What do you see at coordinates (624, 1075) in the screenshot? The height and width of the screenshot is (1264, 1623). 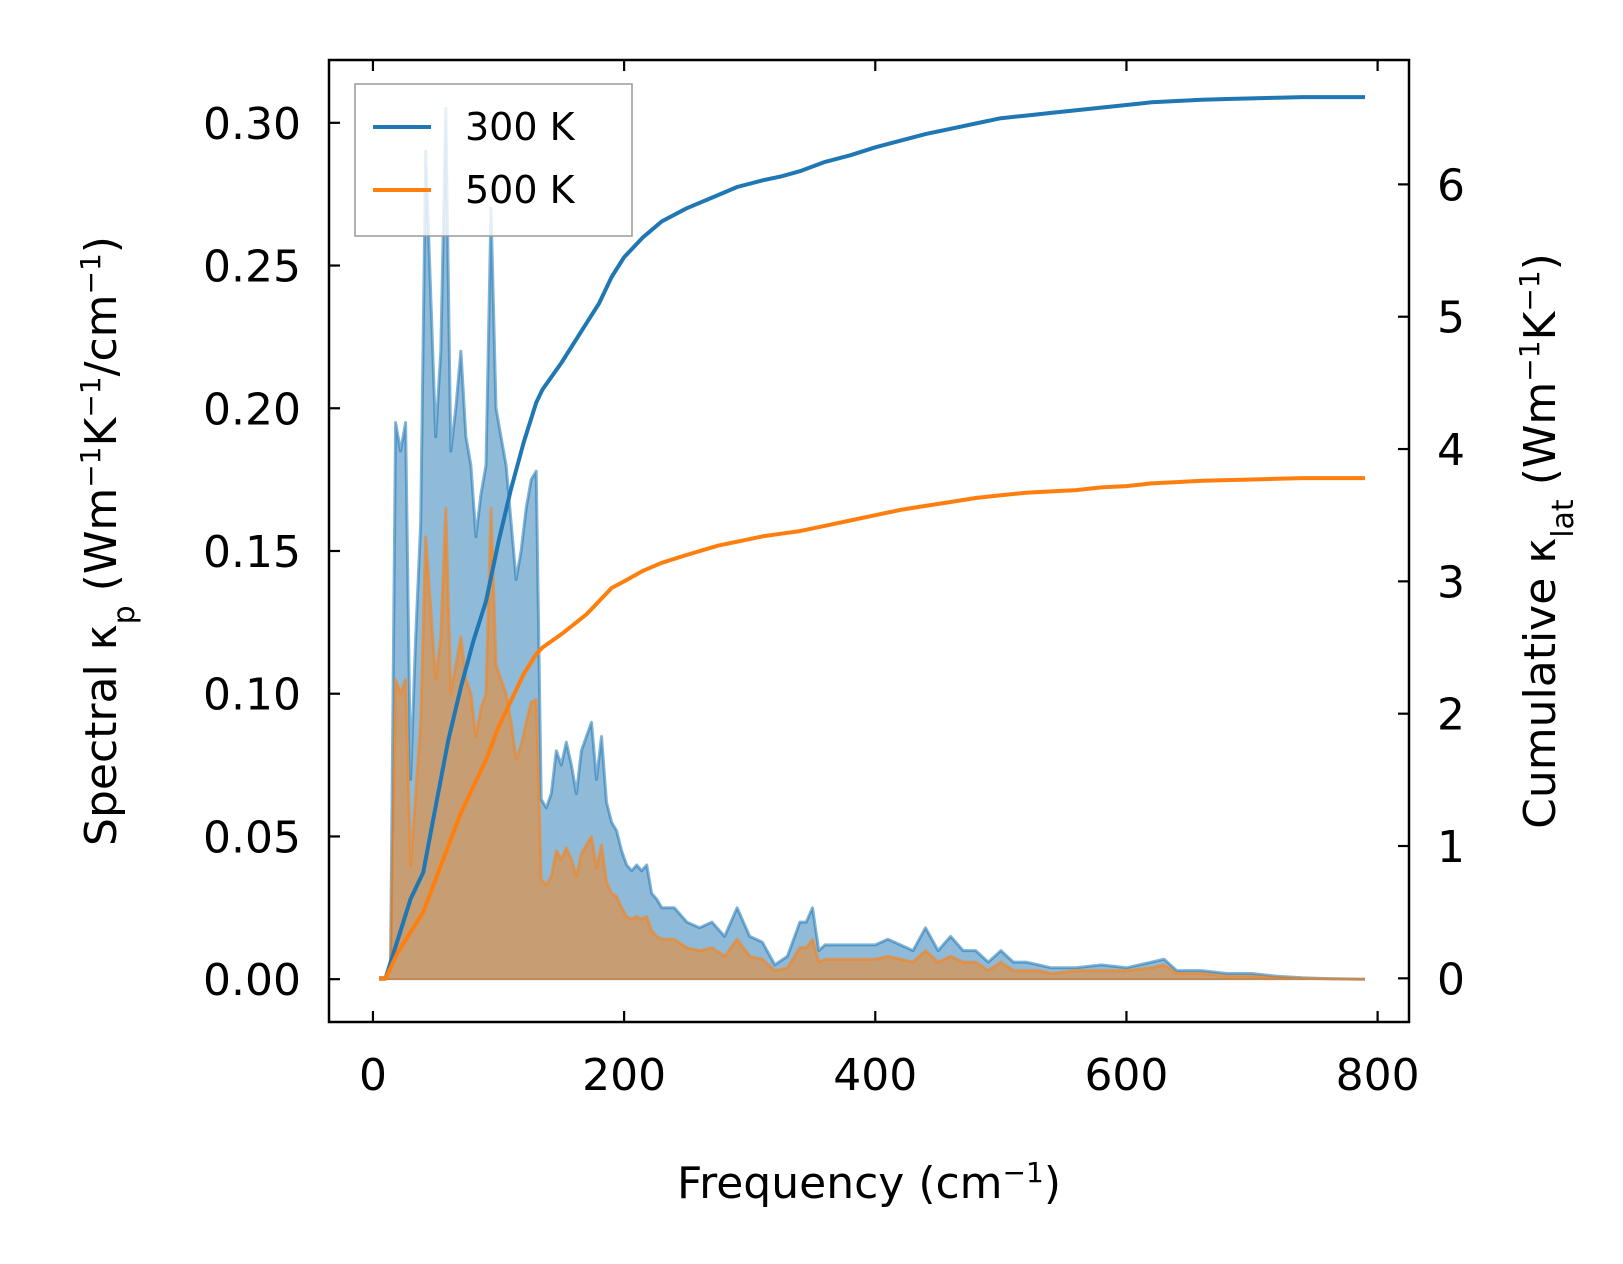 I see `x-tick-label: 200` at bounding box center [624, 1075].